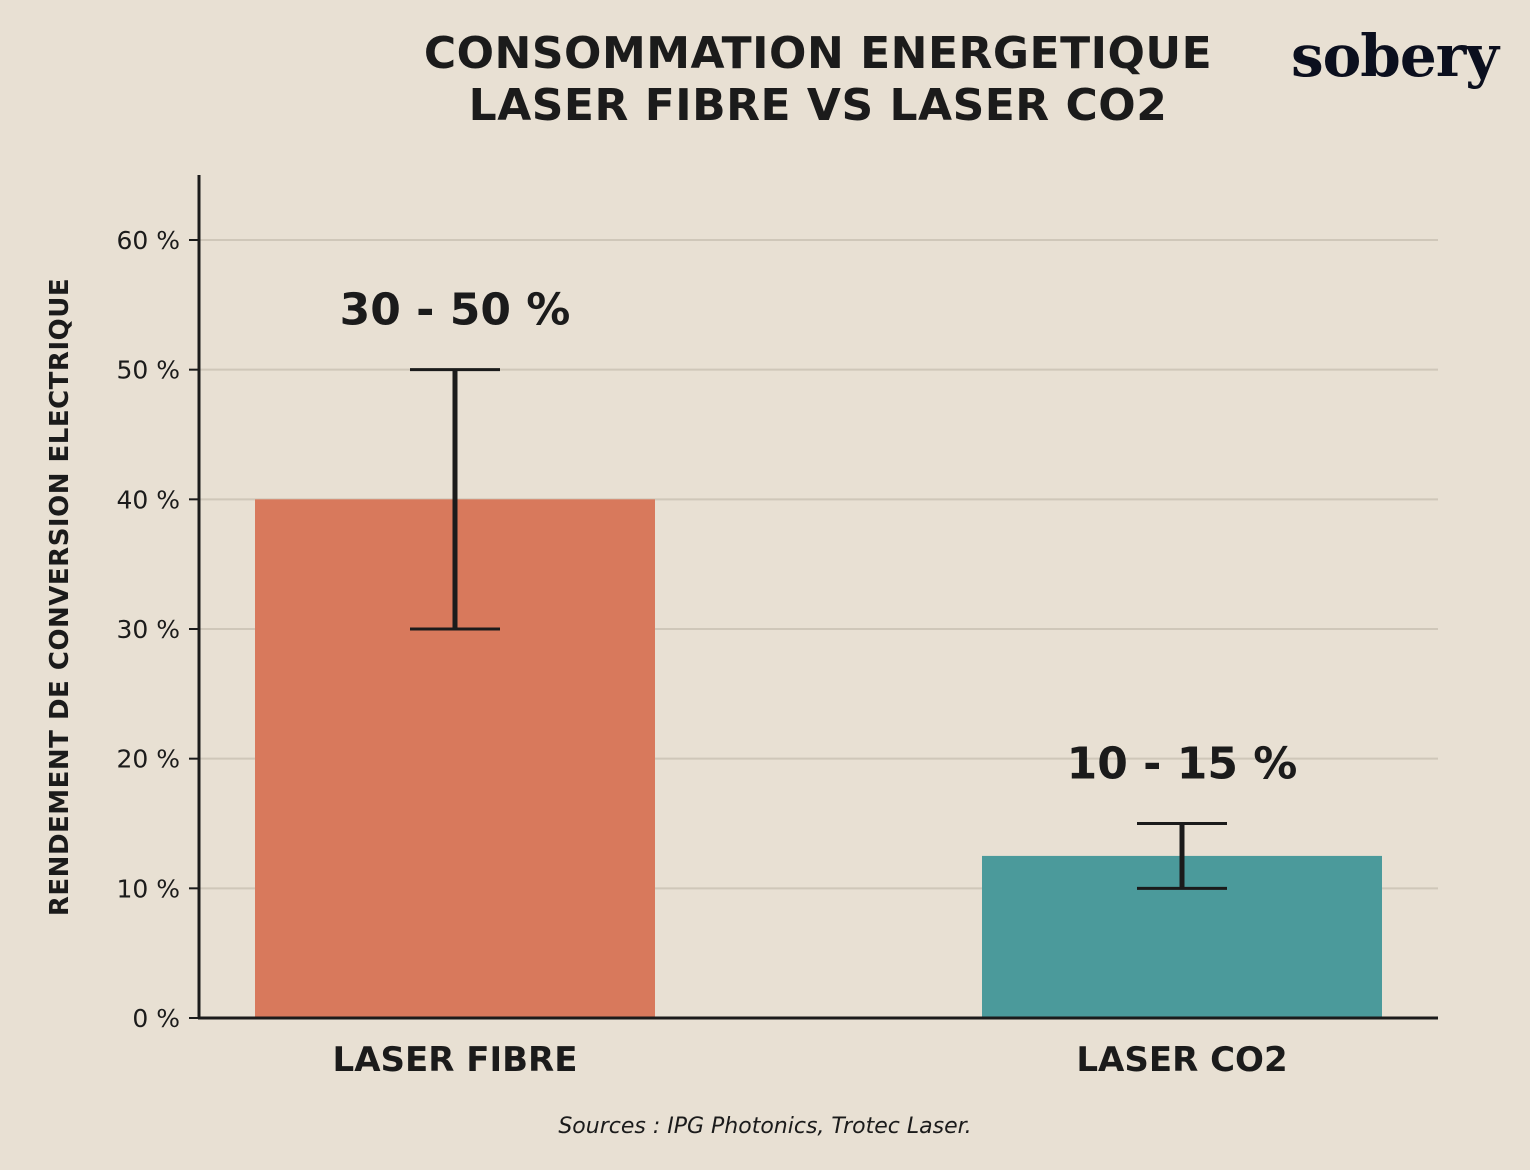 This screenshot has height=1170, width=1530. I want to click on data-label-2: 10 - 15 %, so click(1182, 764).